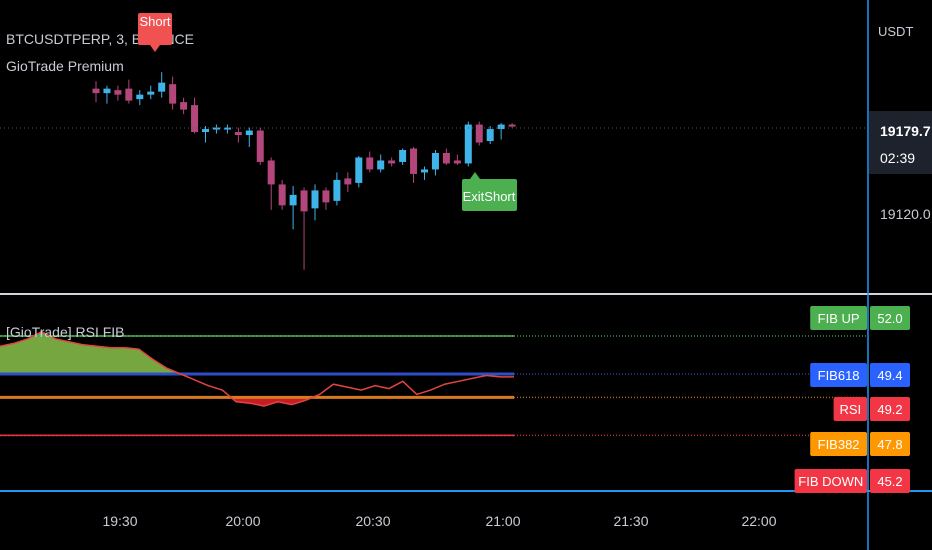 Image resolution: width=932 pixels, height=550 pixels. I want to click on level-badge: FIB UP 52.0, so click(860, 318).